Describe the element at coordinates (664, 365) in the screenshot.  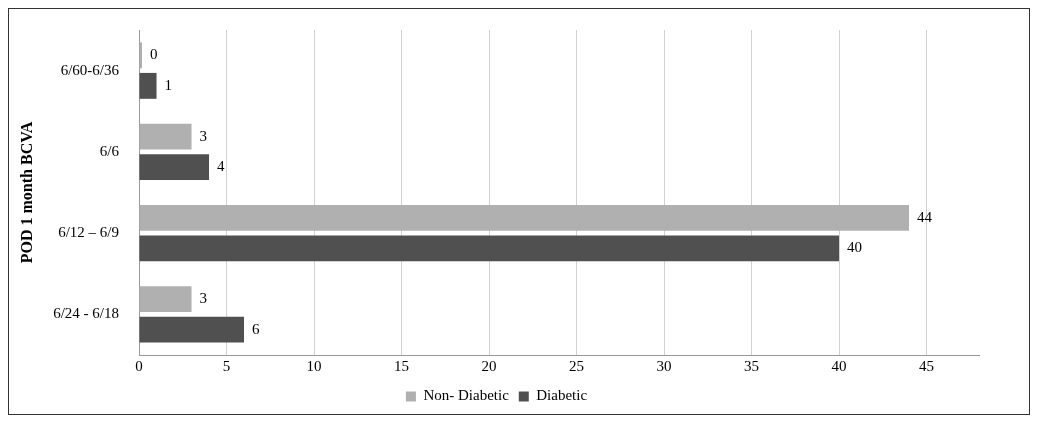
I see `x-tick-label: 30` at that location.